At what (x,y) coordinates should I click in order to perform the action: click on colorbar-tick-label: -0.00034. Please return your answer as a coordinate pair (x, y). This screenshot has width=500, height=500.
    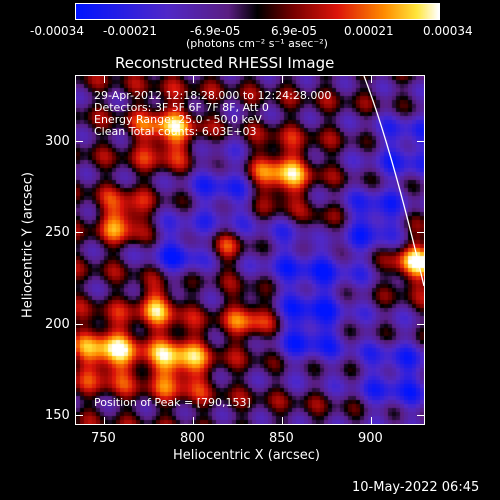
    Looking at the image, I should click on (57, 31).